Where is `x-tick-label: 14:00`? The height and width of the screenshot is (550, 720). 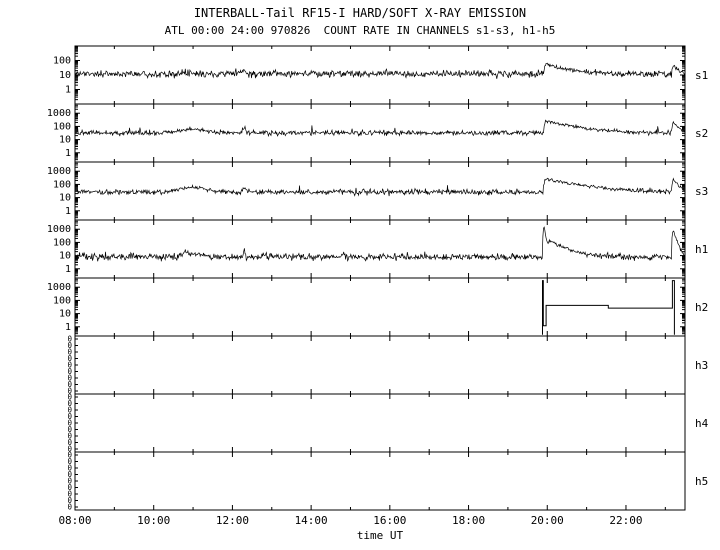 x-tick-label: 14:00 is located at coordinates (311, 520).